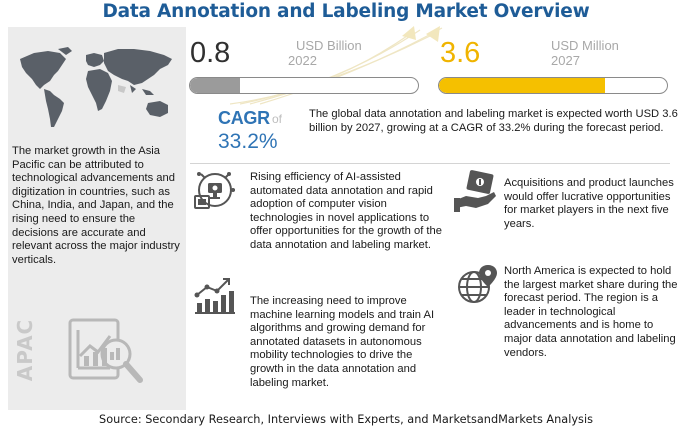 The height and width of the screenshot is (435, 692). Describe the element at coordinates (304, 85) in the screenshot. I see `start-progress-bar` at that location.